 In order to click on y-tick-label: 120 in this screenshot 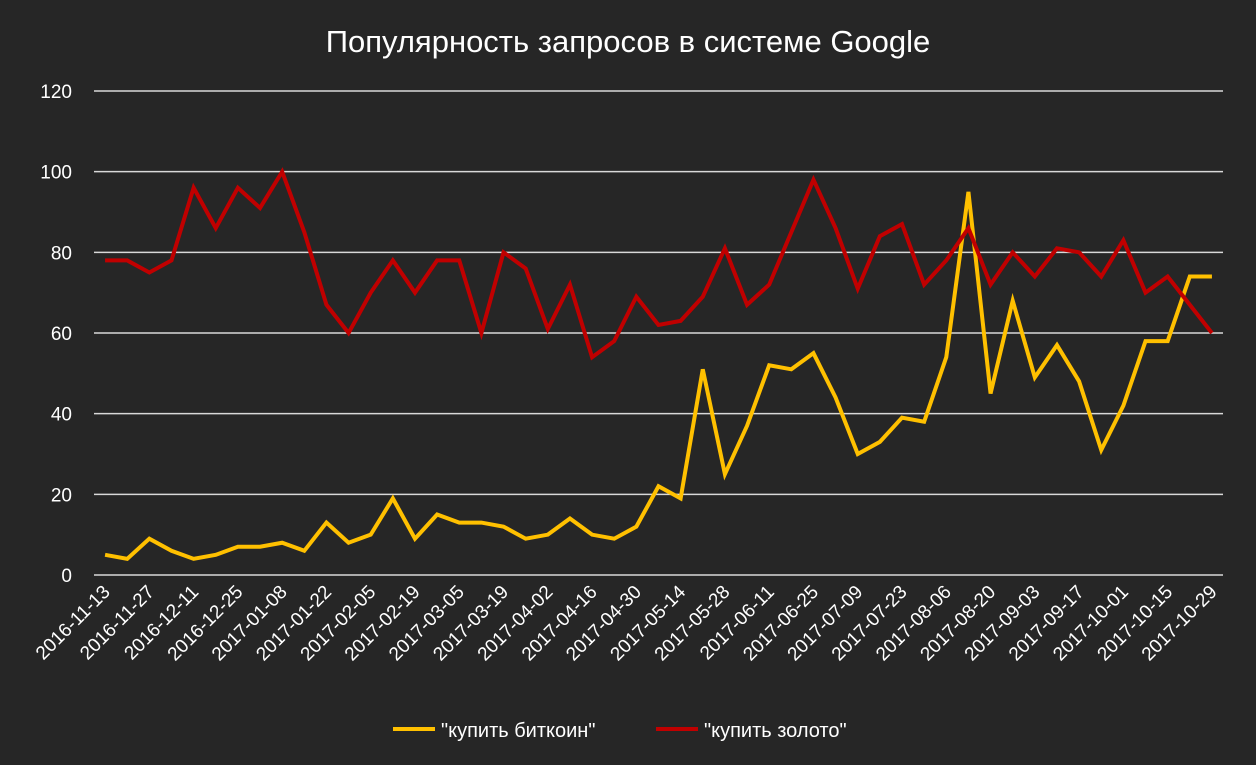, I will do `click(56, 92)`.